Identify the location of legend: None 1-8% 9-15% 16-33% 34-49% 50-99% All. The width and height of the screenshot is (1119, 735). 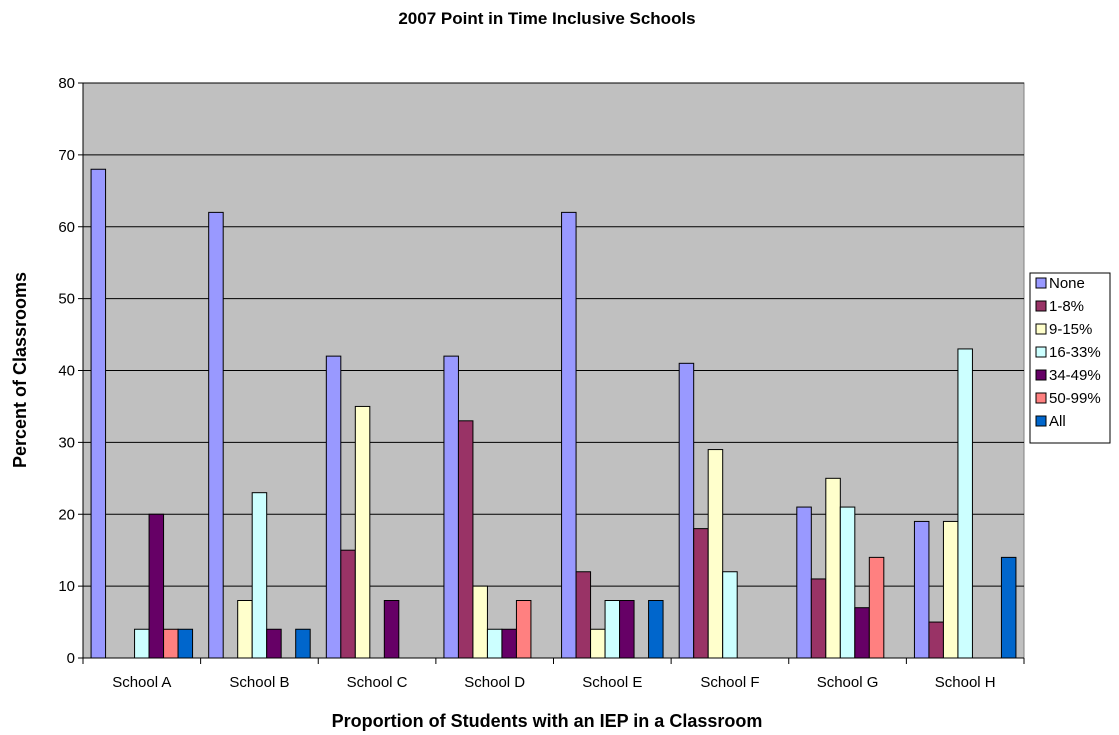
(1070, 358).